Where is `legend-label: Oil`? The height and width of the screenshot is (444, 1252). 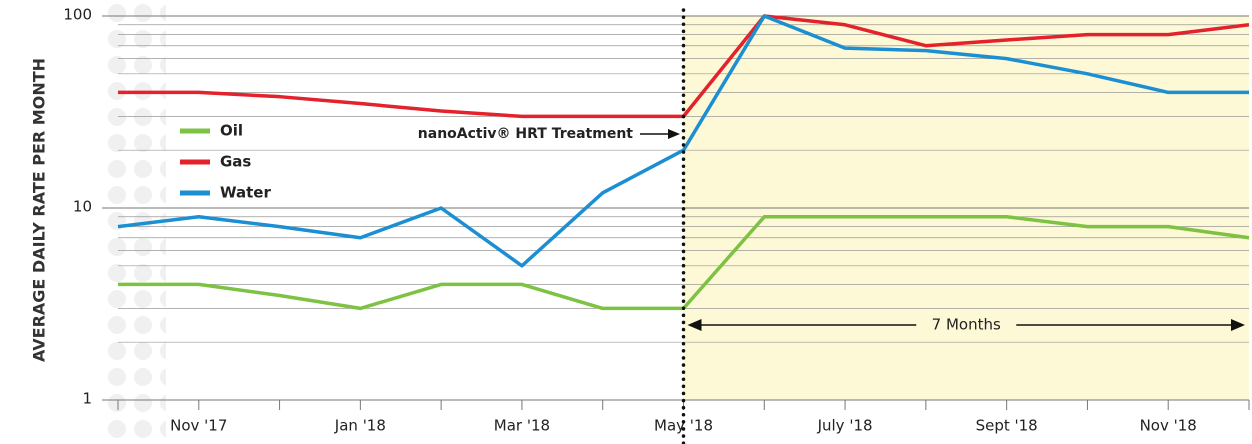 legend-label: Oil is located at coordinates (231, 131).